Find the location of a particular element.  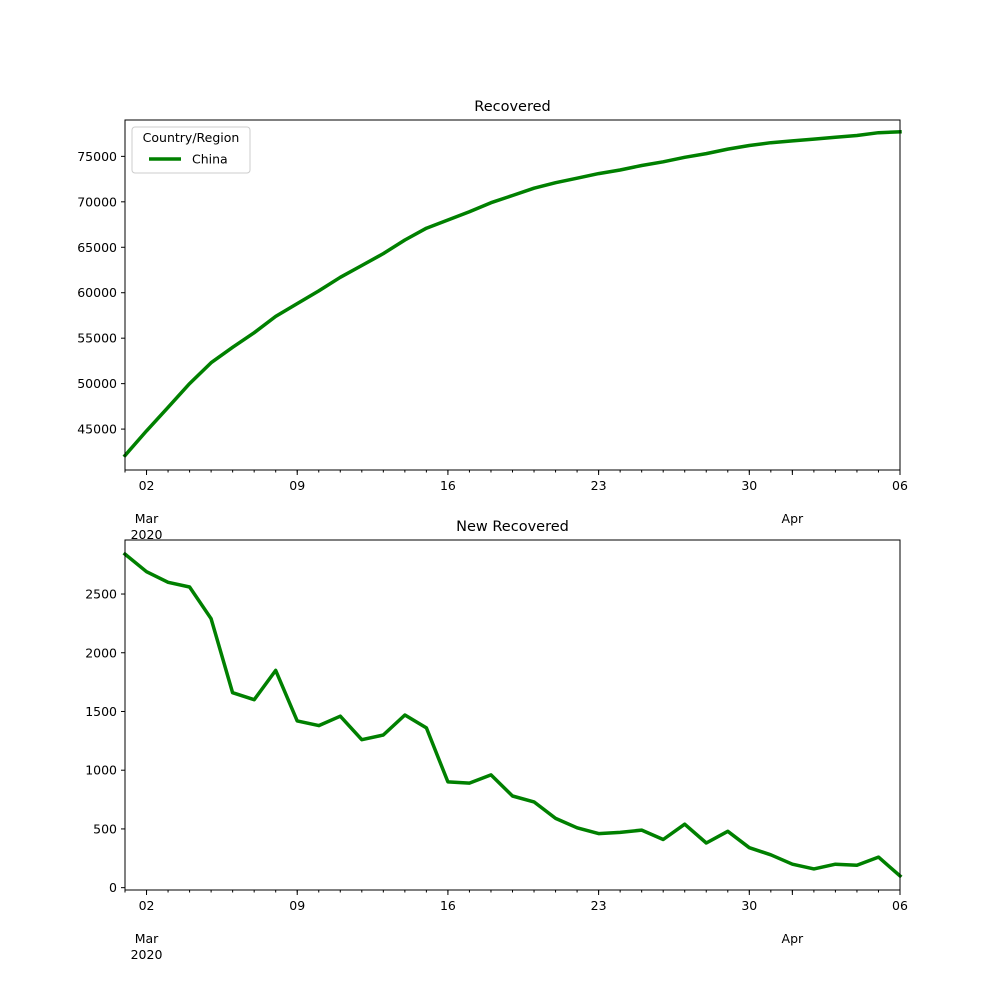

y-tick-label: 55000 is located at coordinates (97, 338).